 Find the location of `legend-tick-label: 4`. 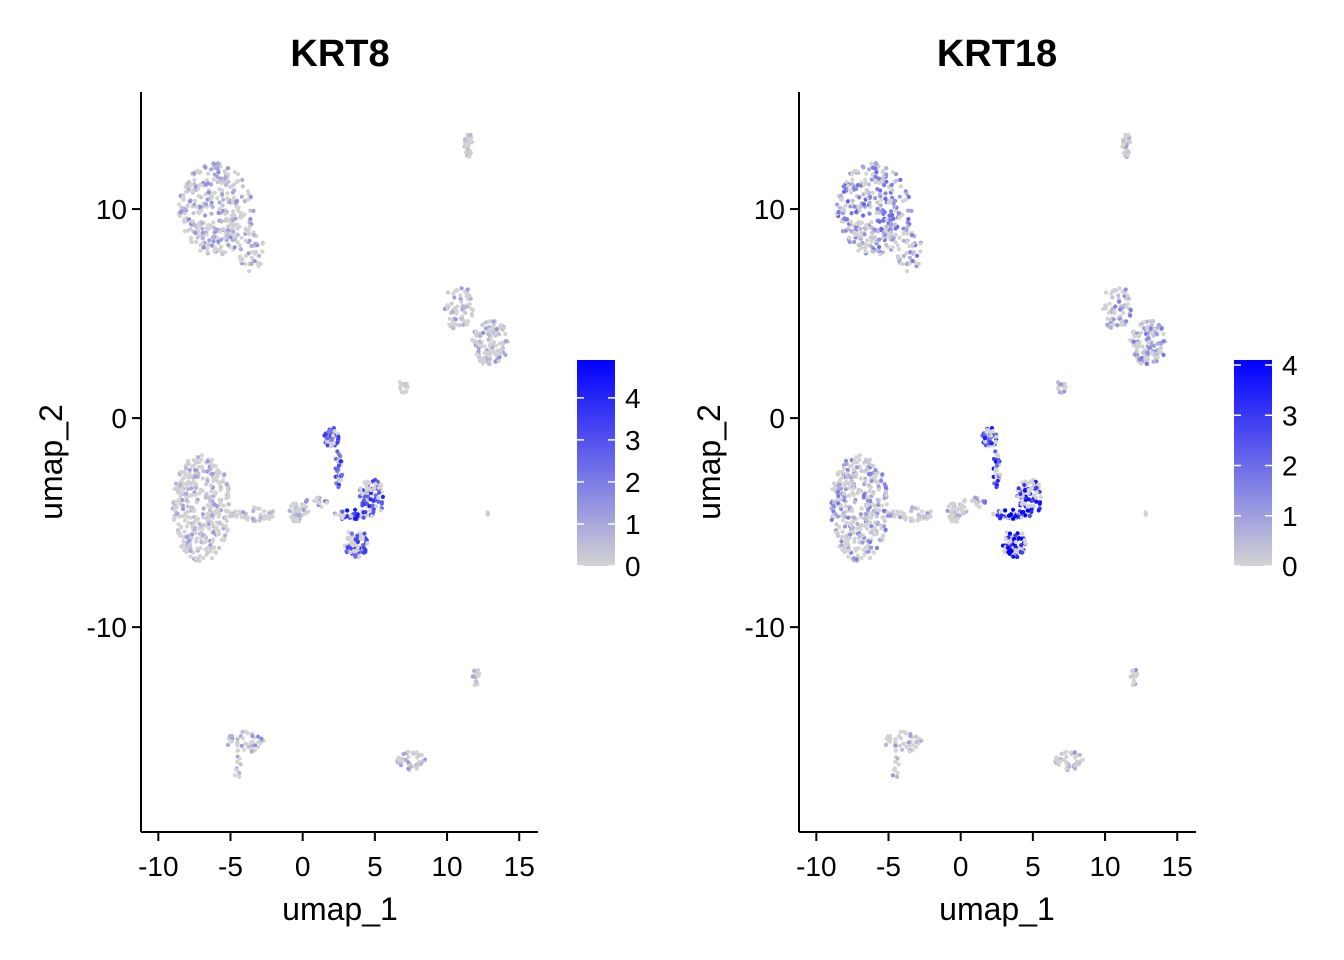

legend-tick-label: 4 is located at coordinates (633, 398).